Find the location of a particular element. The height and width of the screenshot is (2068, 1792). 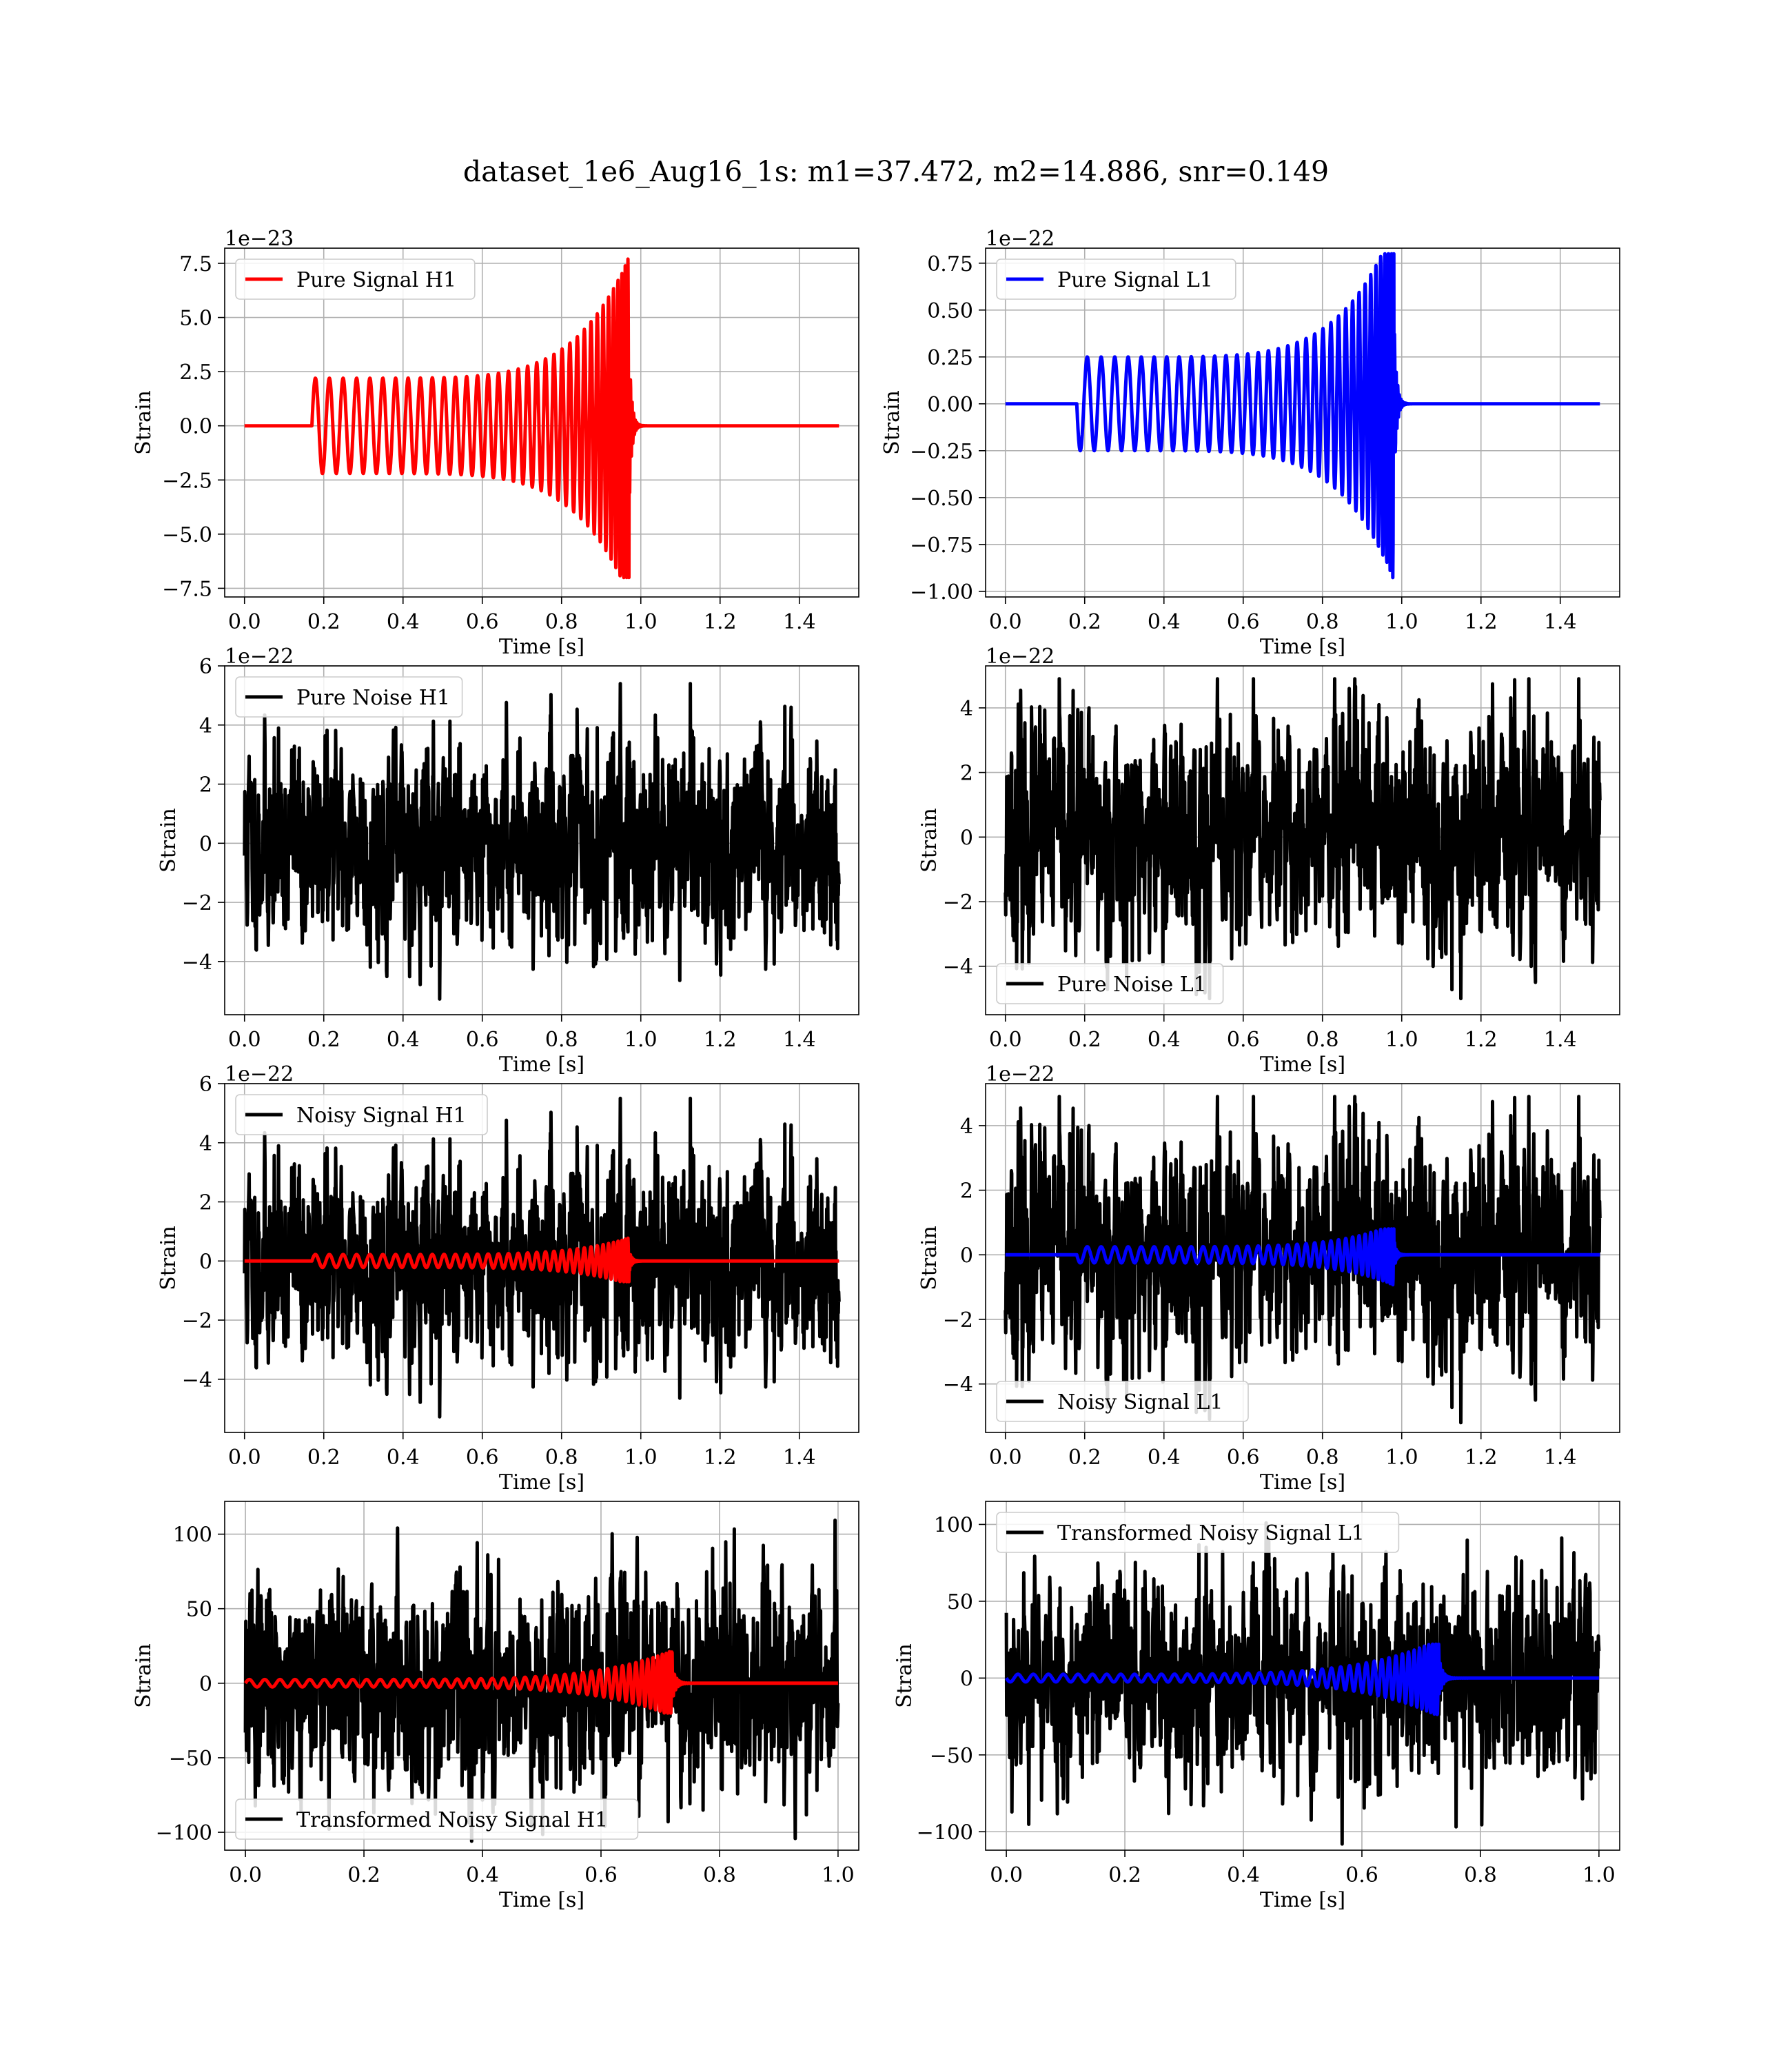

legend-label: Noisy Signal H1 is located at coordinates (381, 1116).